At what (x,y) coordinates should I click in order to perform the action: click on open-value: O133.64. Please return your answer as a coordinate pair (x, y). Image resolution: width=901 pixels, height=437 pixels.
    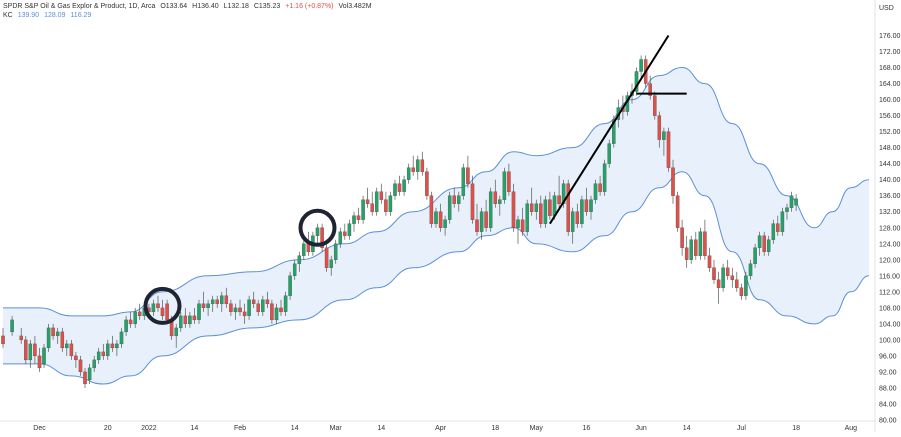
    Looking at the image, I should click on (174, 6).